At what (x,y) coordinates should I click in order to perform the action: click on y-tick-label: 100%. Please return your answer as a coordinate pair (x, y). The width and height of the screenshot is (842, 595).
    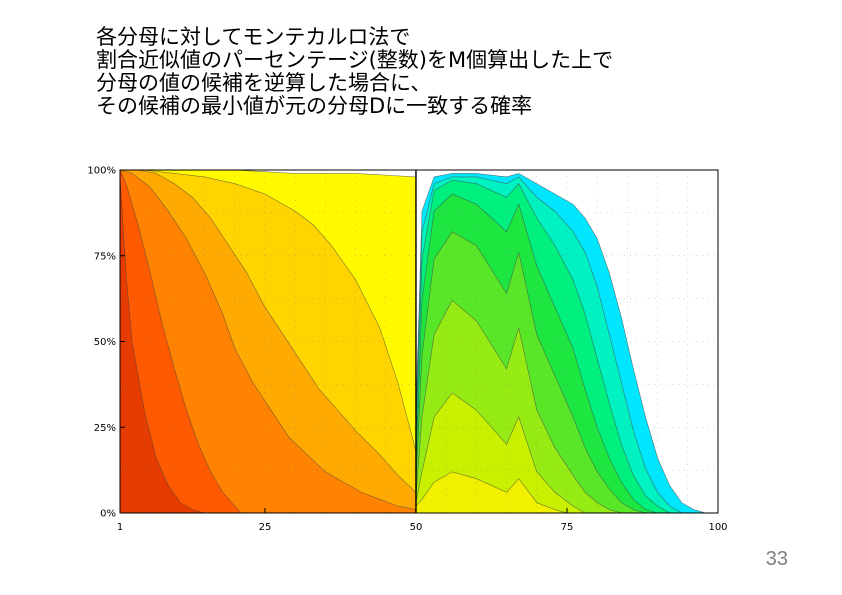
    Looking at the image, I should click on (101, 171).